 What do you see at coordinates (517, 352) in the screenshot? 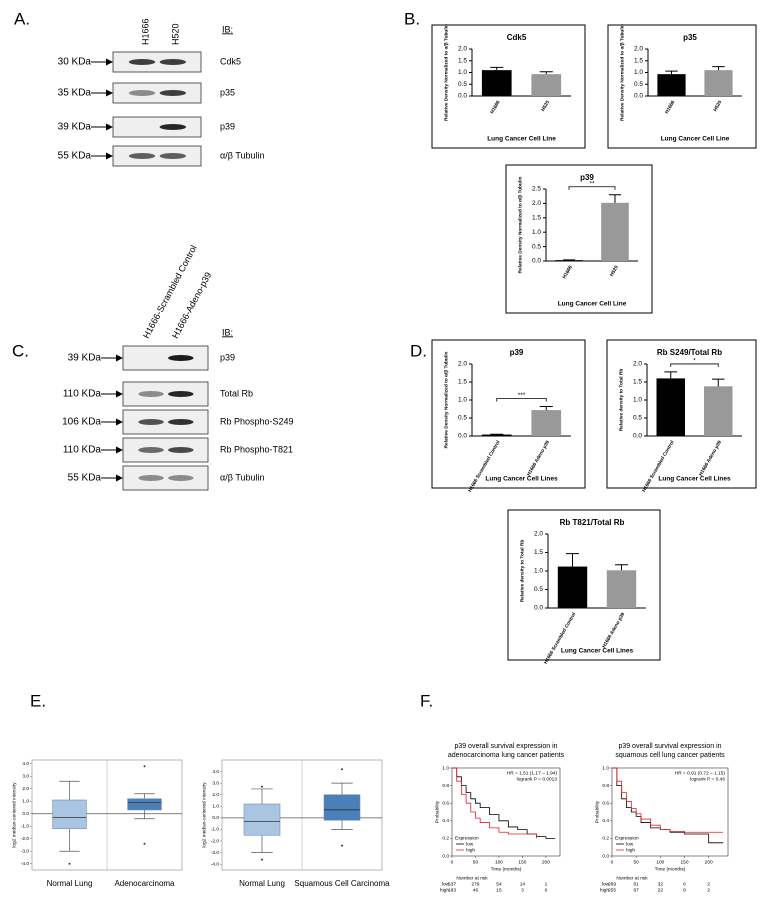
I see `chart-title: p39` at bounding box center [517, 352].